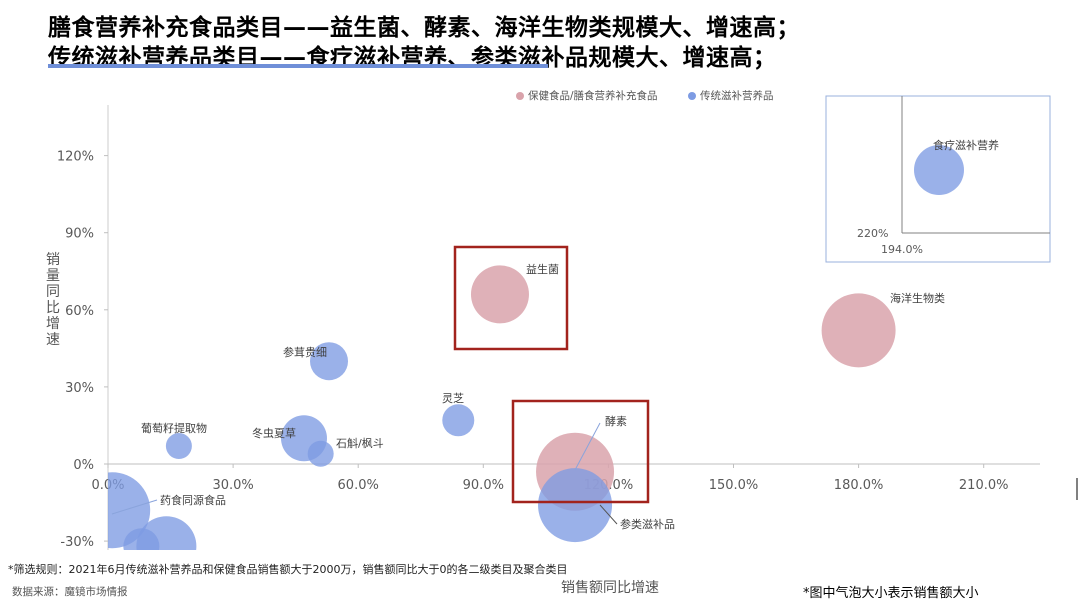 The width and height of the screenshot is (1080, 608). Describe the element at coordinates (232, 485) in the screenshot. I see `x-tick-label: 30.0%` at that location.